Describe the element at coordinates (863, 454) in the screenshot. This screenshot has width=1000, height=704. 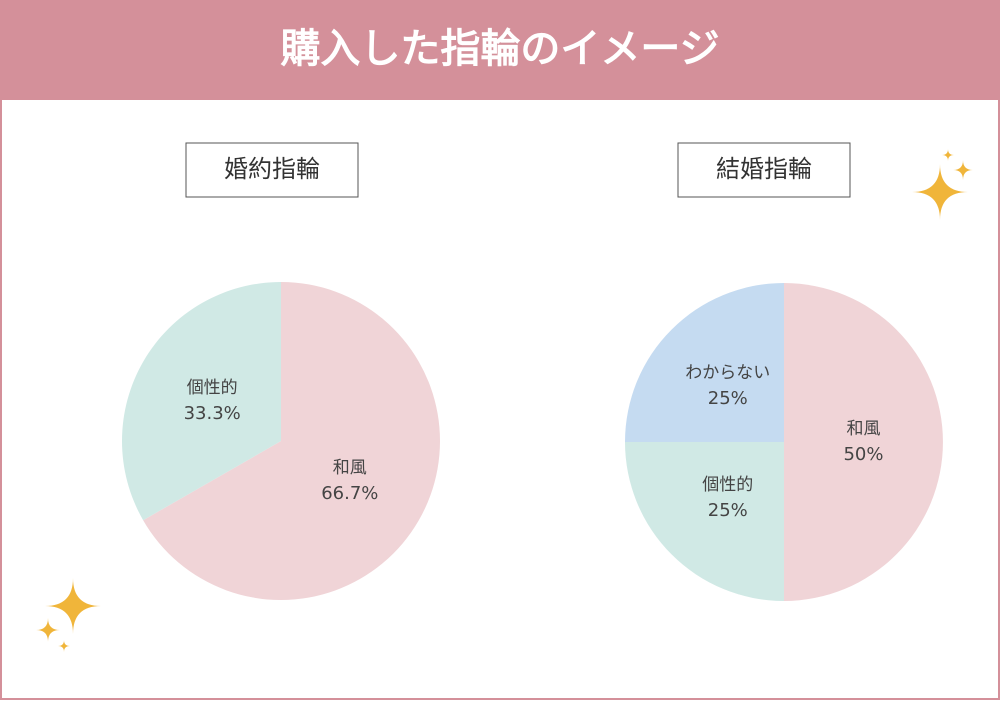
I see `value-label: 50%` at that location.